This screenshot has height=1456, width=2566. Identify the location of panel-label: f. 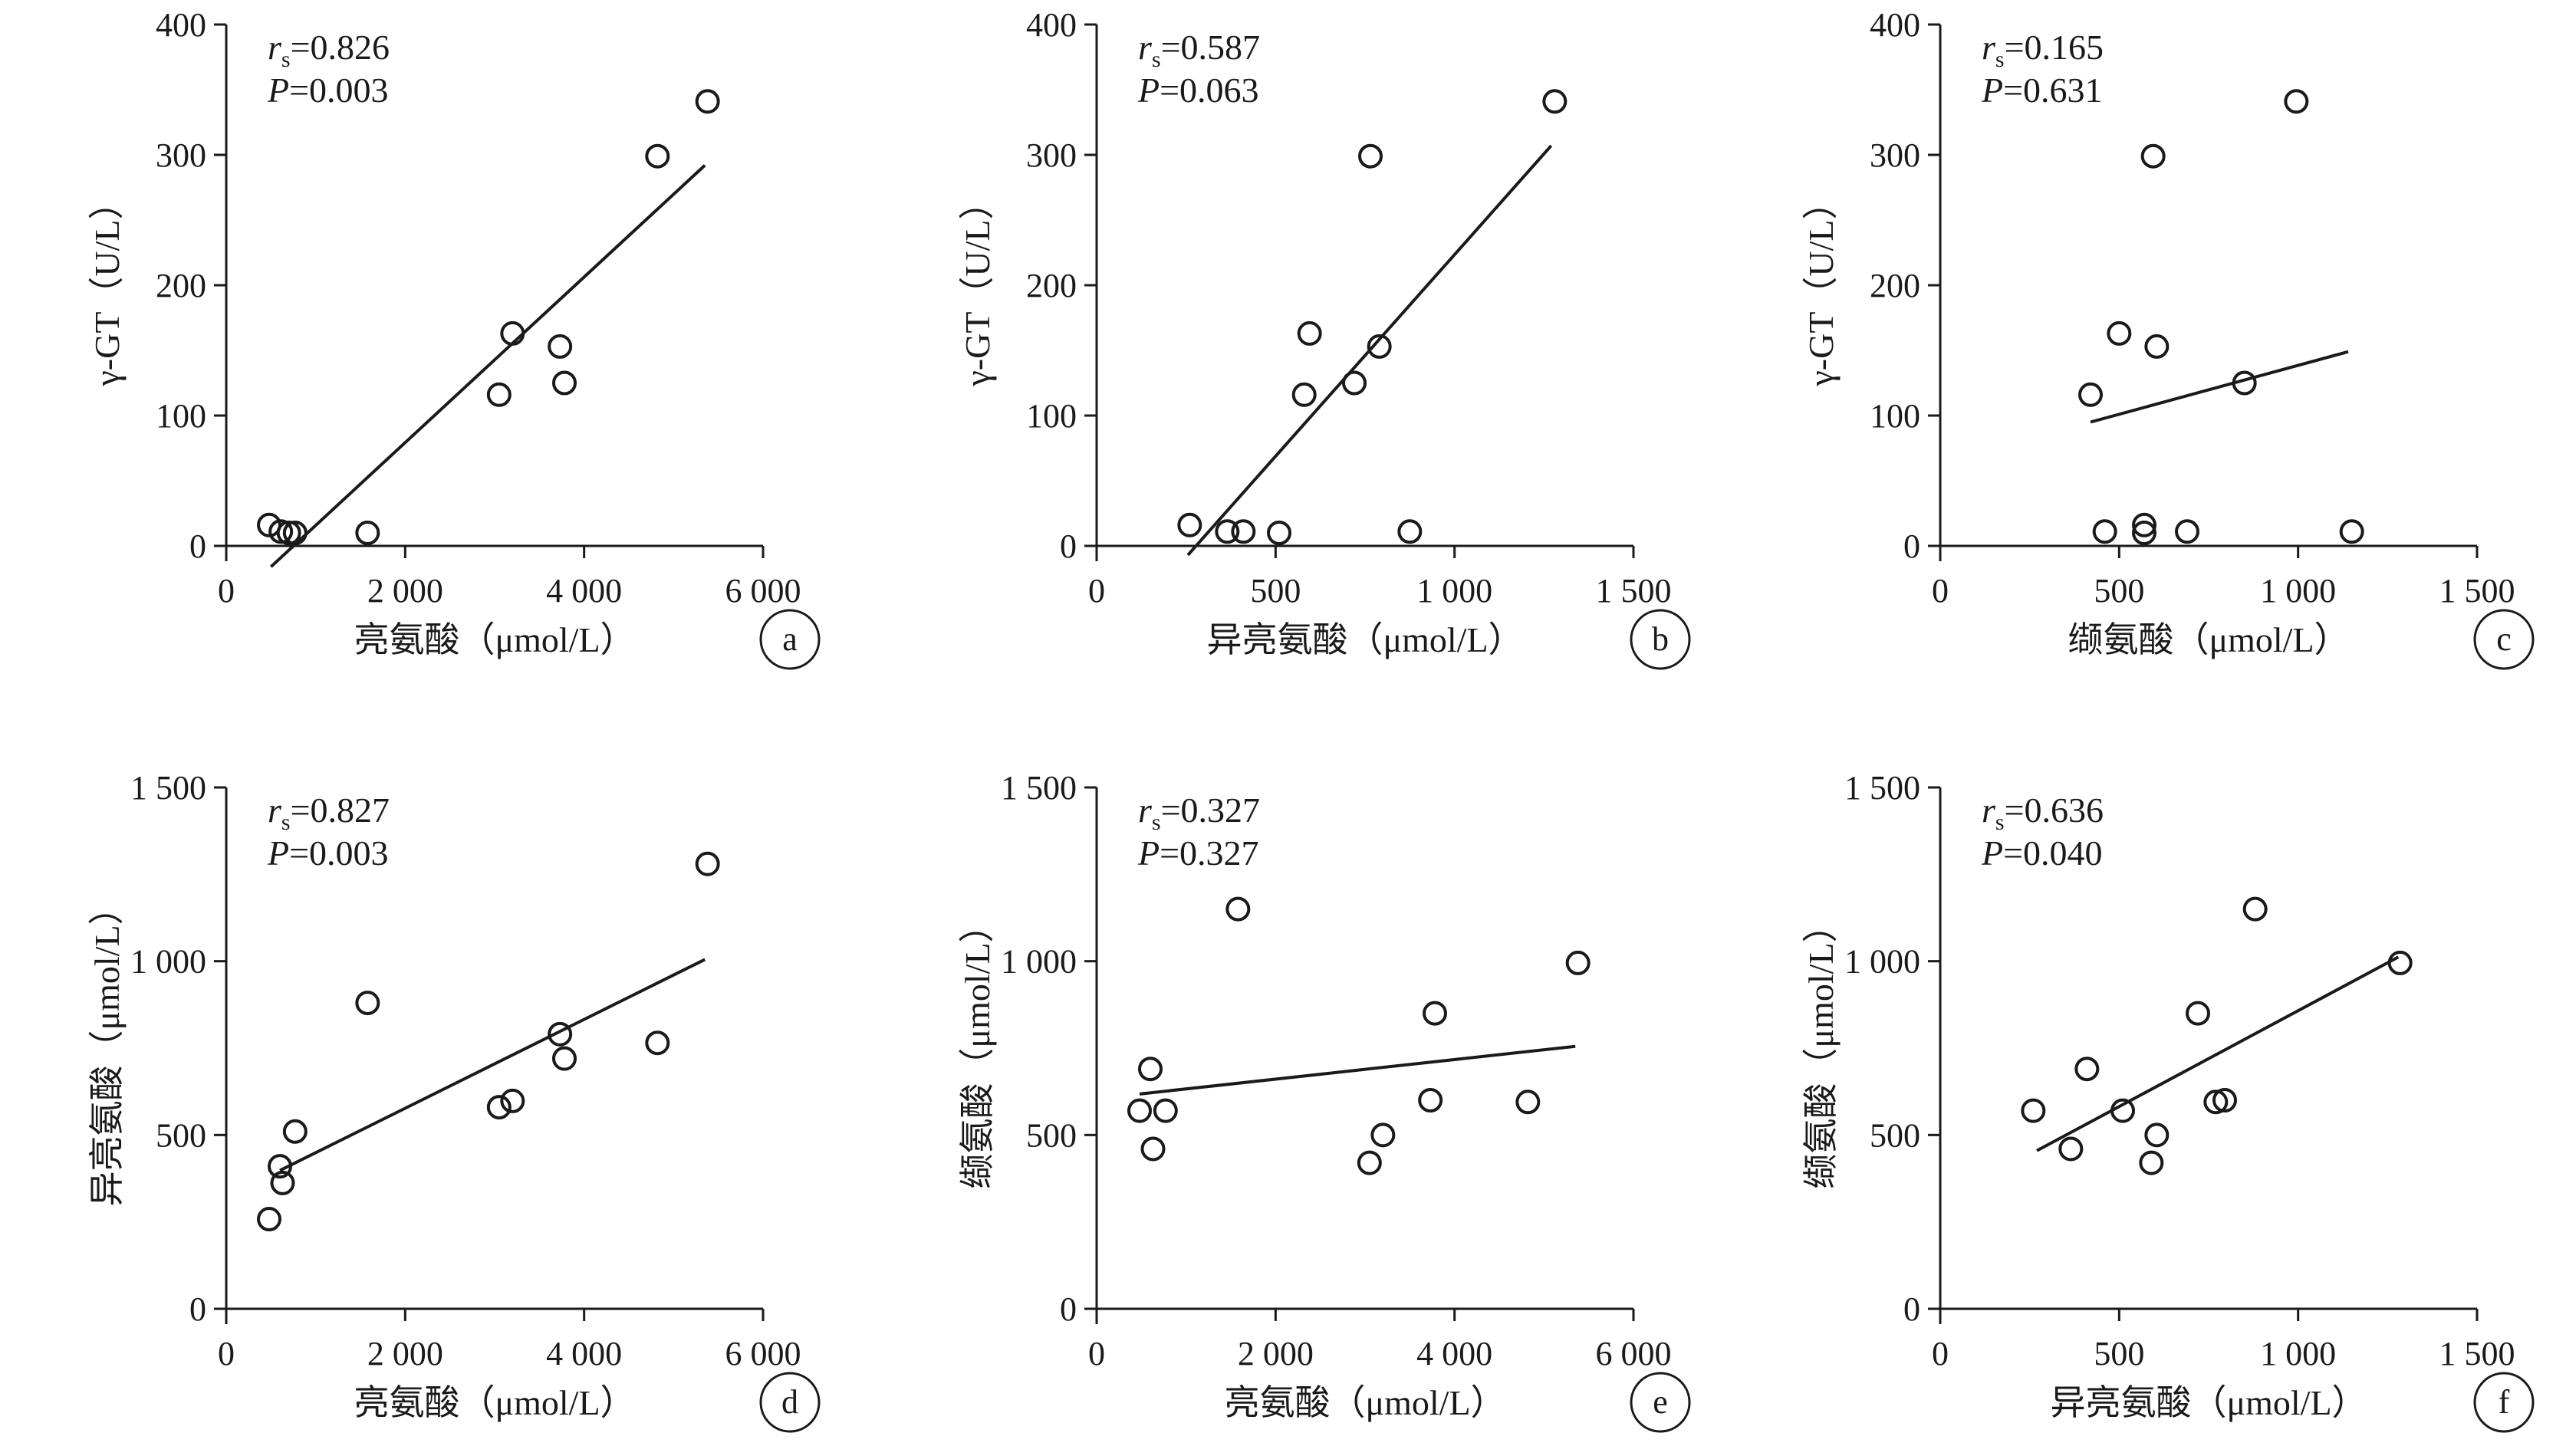
(2504, 1402).